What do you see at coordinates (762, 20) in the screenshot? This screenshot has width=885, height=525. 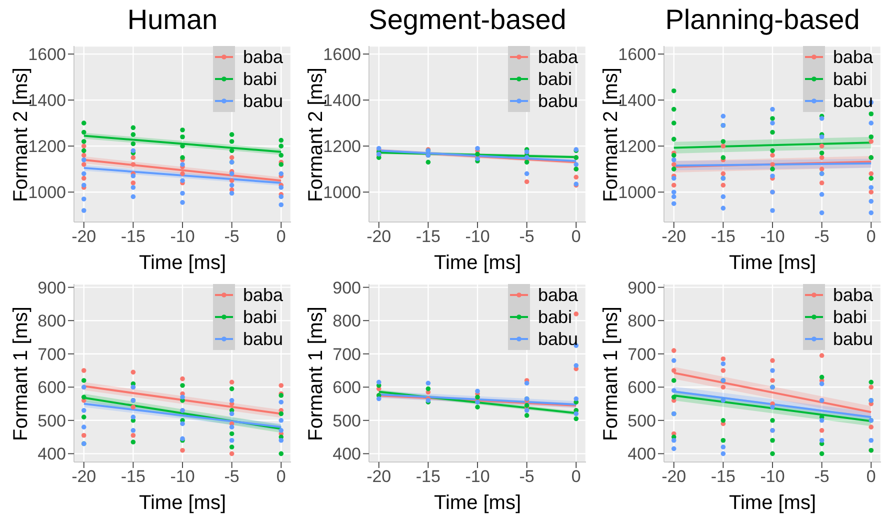 I see `chart-title: Planning-based` at bounding box center [762, 20].